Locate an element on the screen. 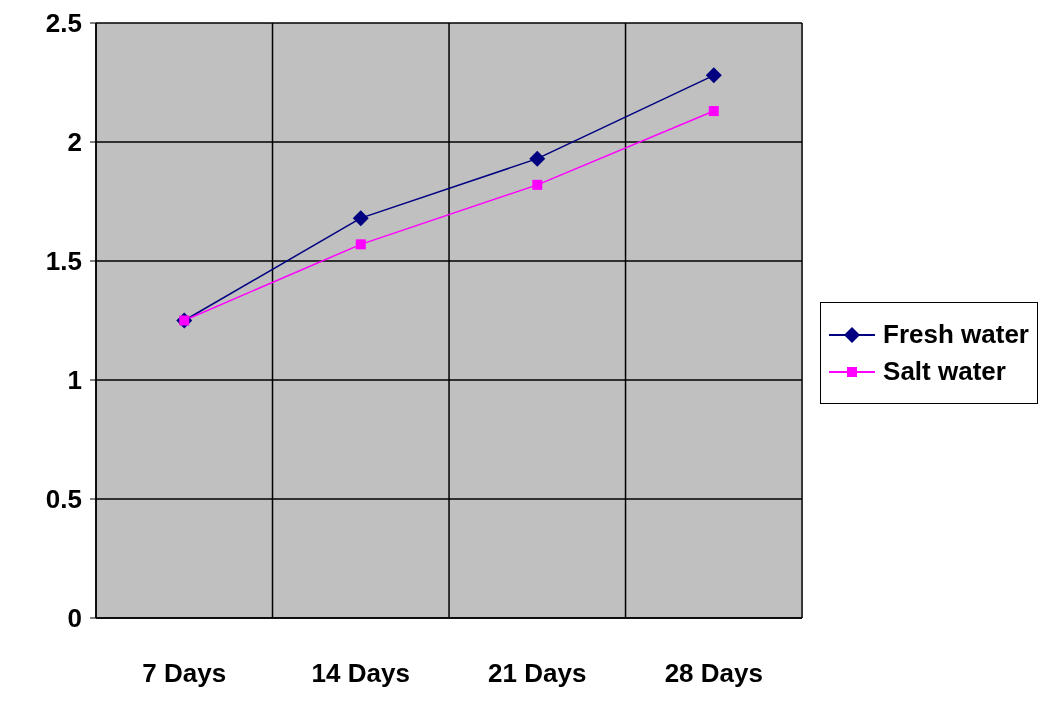 This screenshot has height=704, width=1053. x-tick-label: 7 Days is located at coordinates (184, 673).